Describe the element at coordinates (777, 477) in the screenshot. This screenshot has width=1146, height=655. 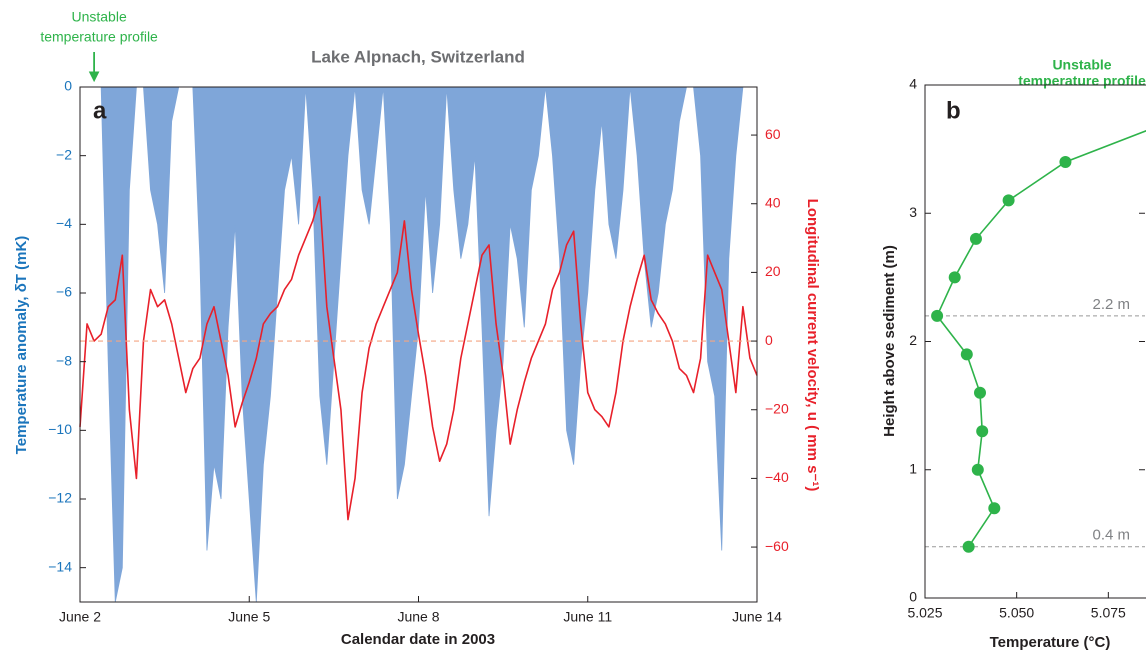
I see `y2-tick-label: −40` at that location.